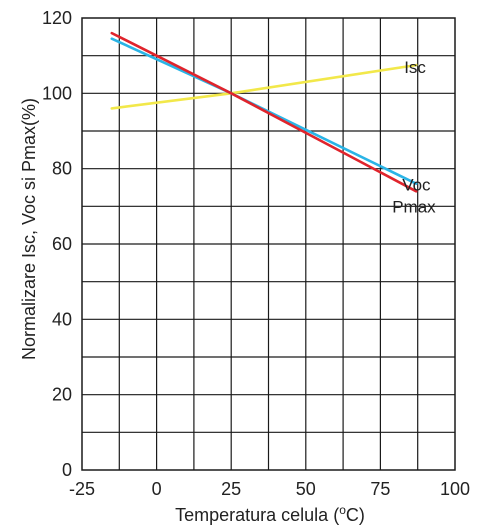 This screenshot has width=483, height=530. I want to click on x-axis-title-unit: C), so click(355, 515).